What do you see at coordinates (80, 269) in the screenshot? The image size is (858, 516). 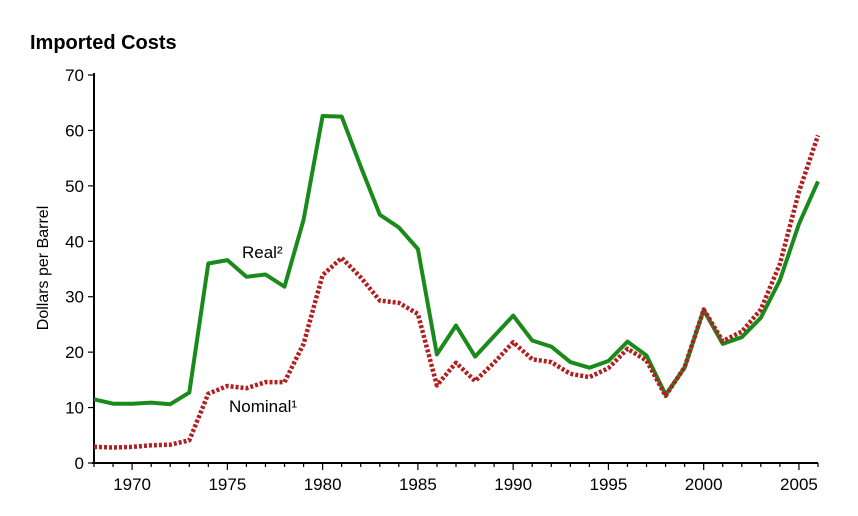 I see `y-axis: 0 10 20 30 40 50 60 70` at bounding box center [80, 269].